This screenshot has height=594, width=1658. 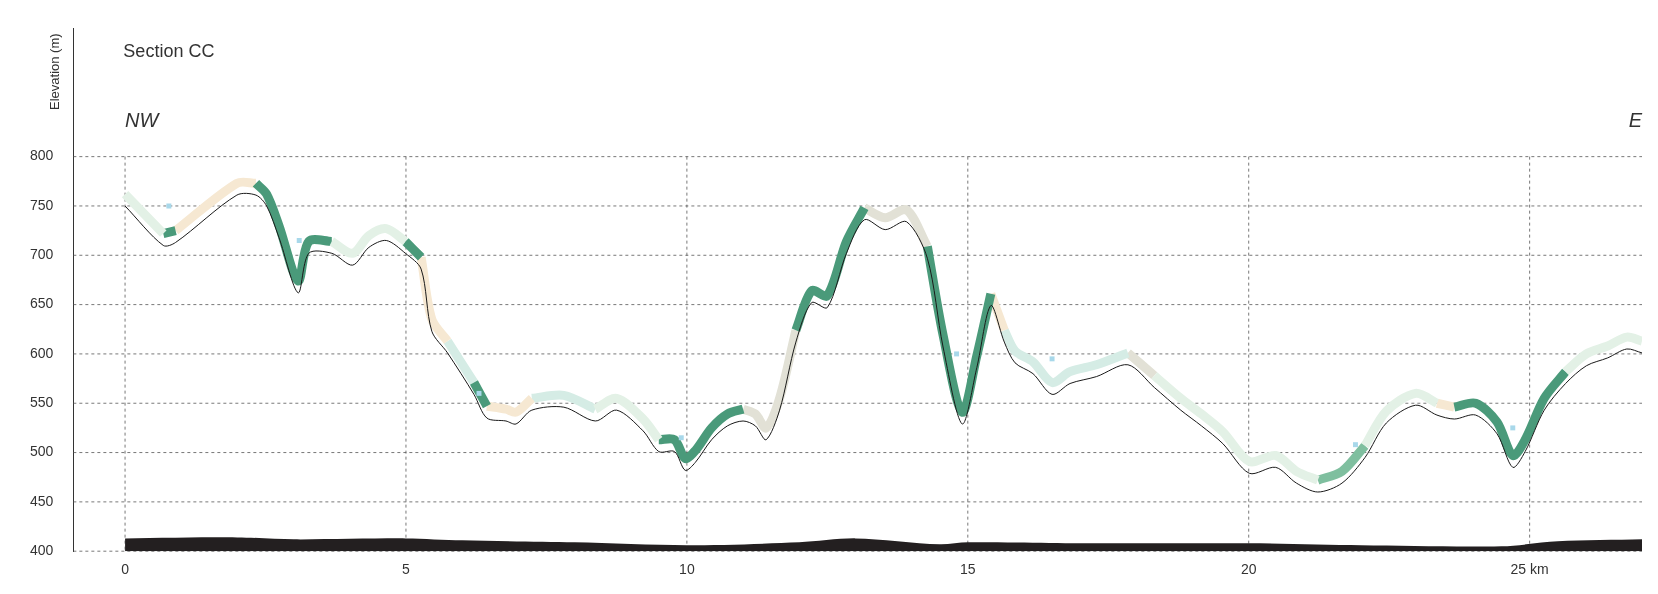 What do you see at coordinates (42, 500) in the screenshot?
I see `y-tick-label: 450` at bounding box center [42, 500].